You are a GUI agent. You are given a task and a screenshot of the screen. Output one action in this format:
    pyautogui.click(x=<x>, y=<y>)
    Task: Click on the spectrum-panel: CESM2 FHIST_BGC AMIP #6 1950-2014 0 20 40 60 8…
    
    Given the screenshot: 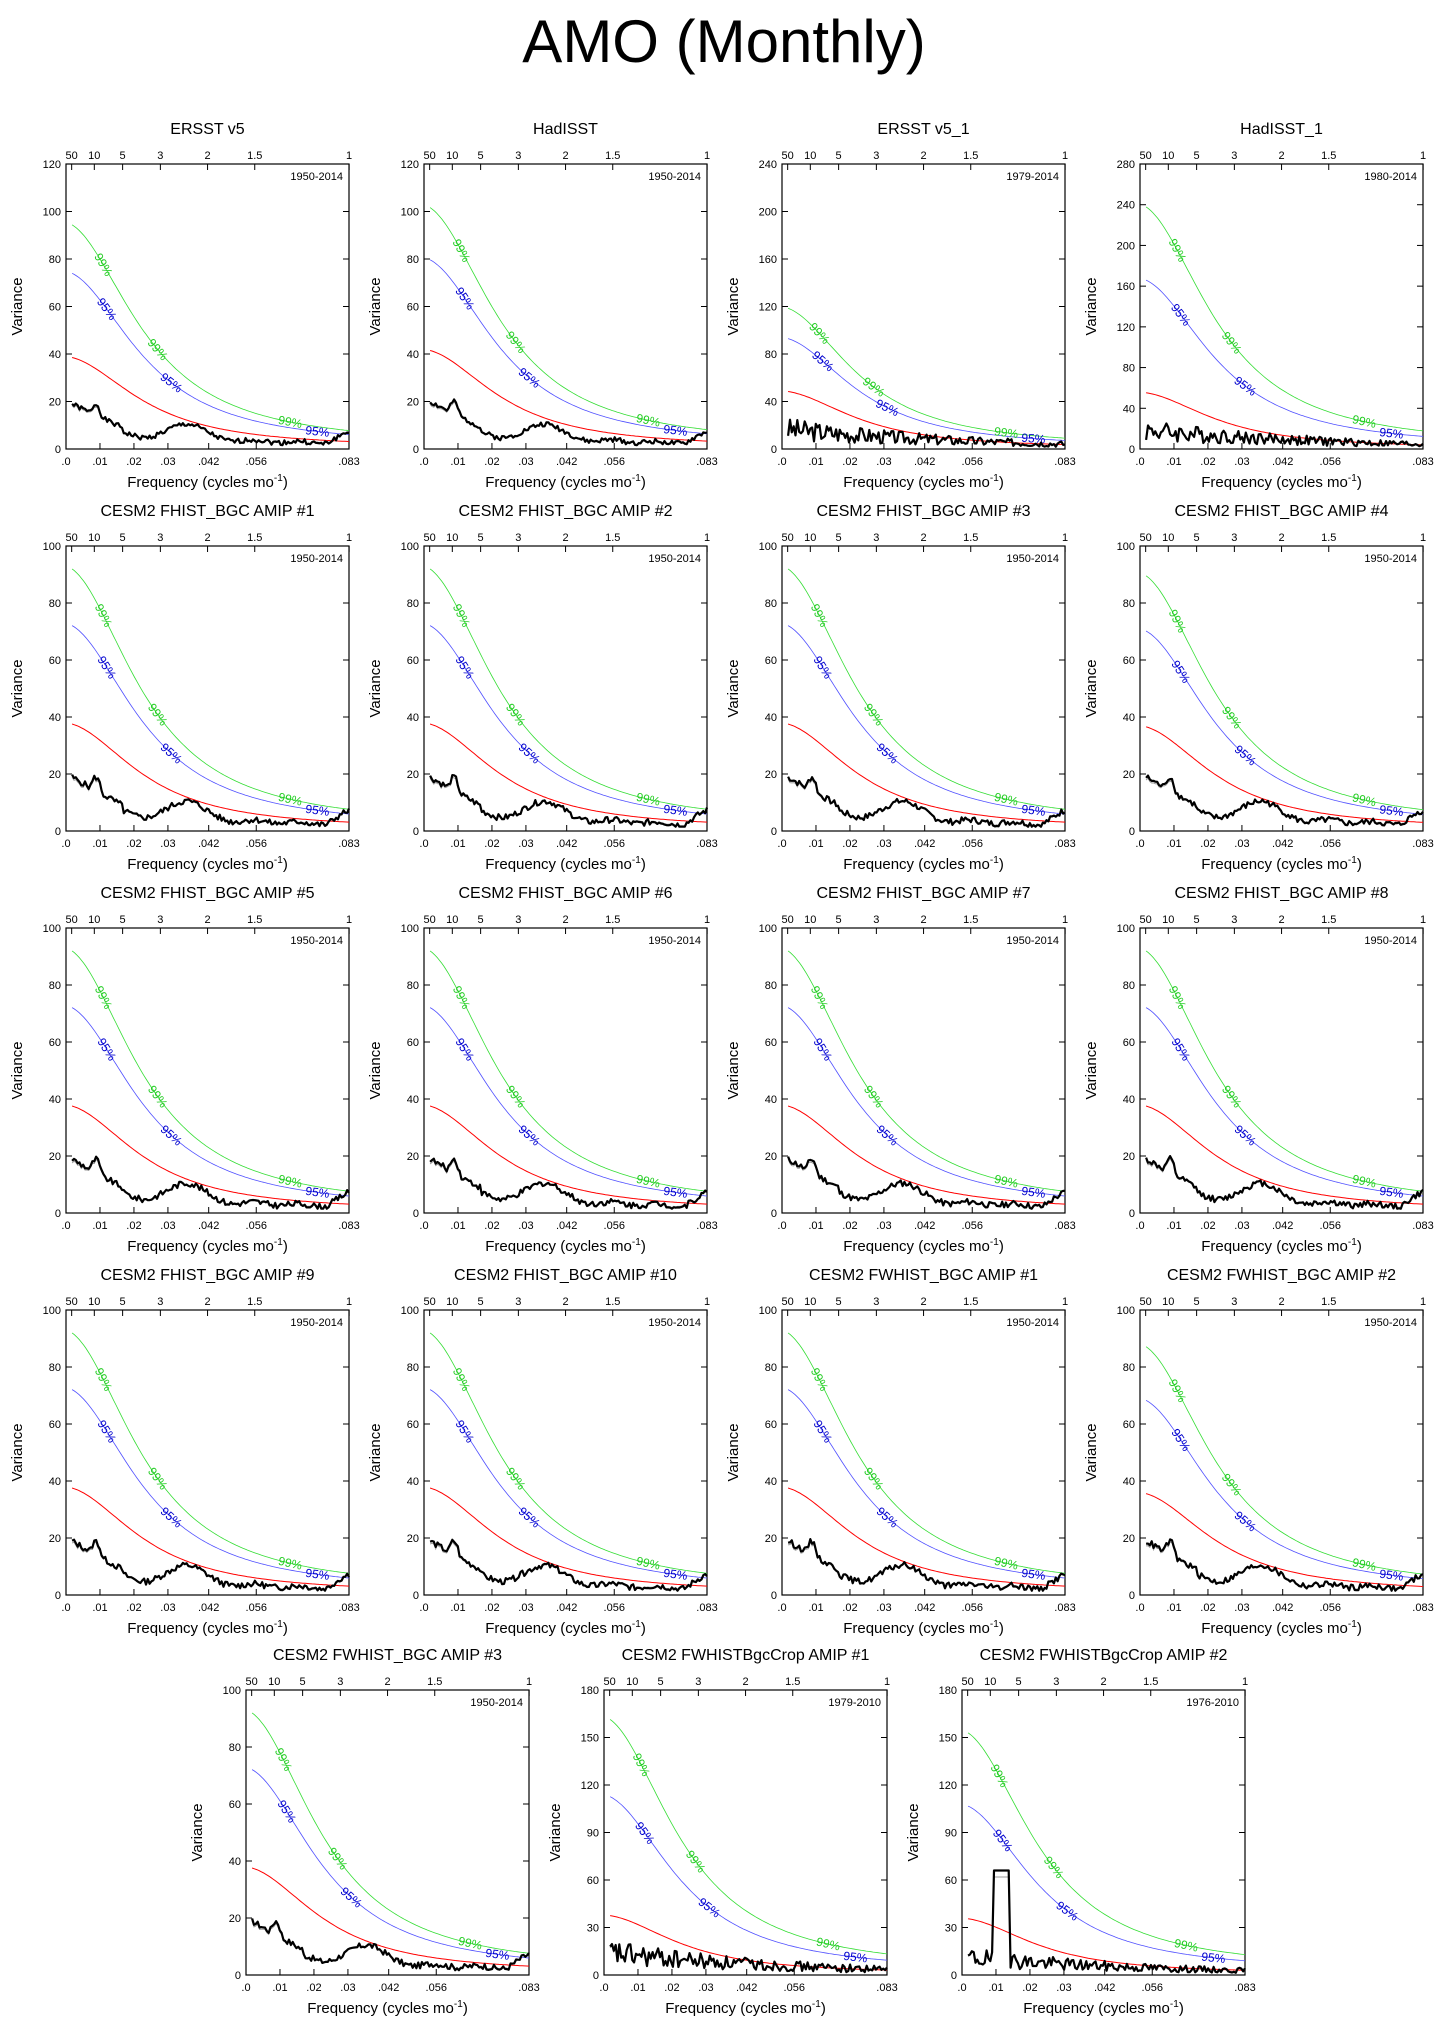 What is the action you would take?
    pyautogui.click(x=542, y=1070)
    